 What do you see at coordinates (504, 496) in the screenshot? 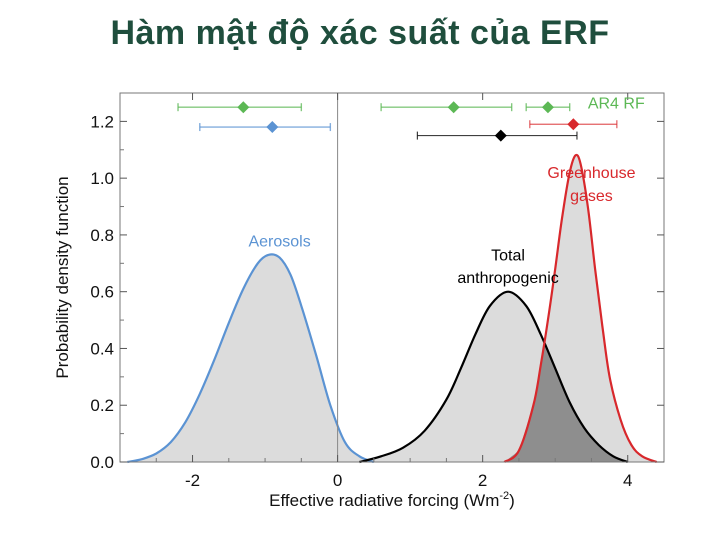
I see `x-axis-label-sup: -2` at bounding box center [504, 496].